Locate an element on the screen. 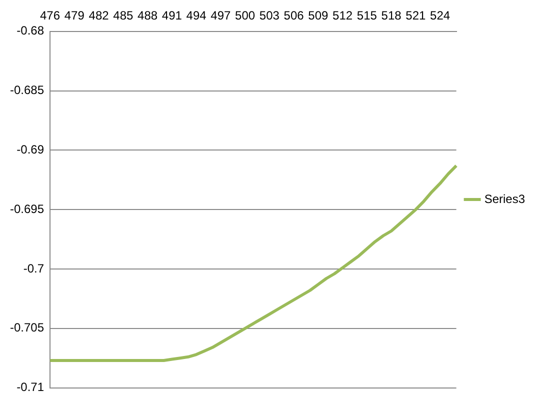 This screenshot has width=543, height=401. x-tick-label: 509 is located at coordinates (318, 15).